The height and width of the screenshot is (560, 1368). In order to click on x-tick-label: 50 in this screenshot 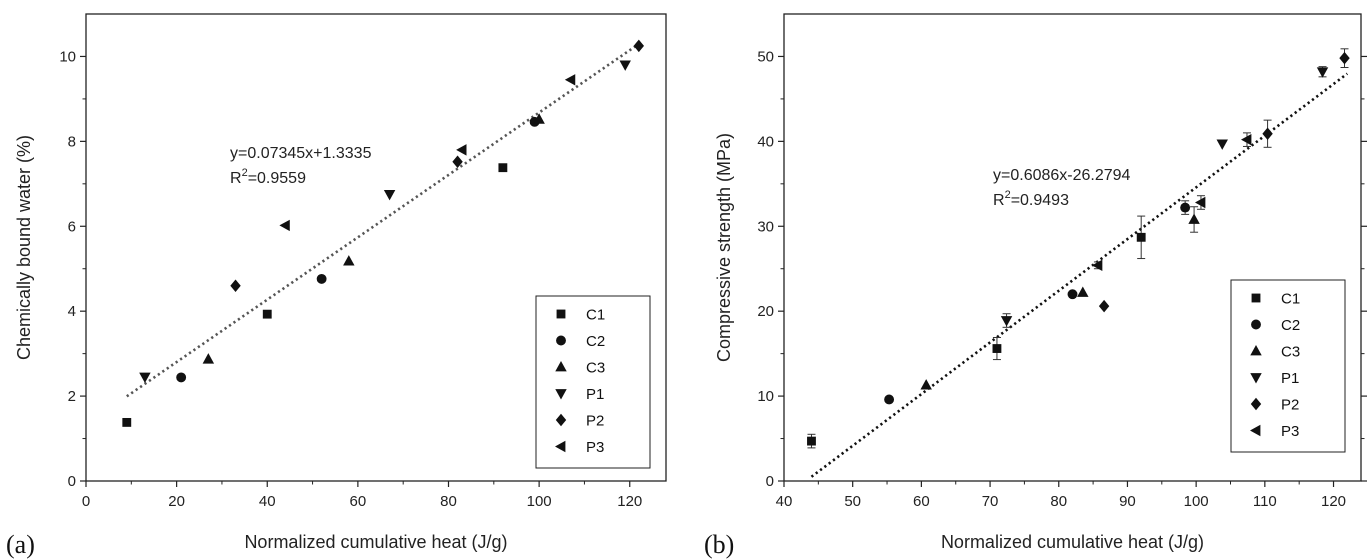, I will do `click(852, 501)`.